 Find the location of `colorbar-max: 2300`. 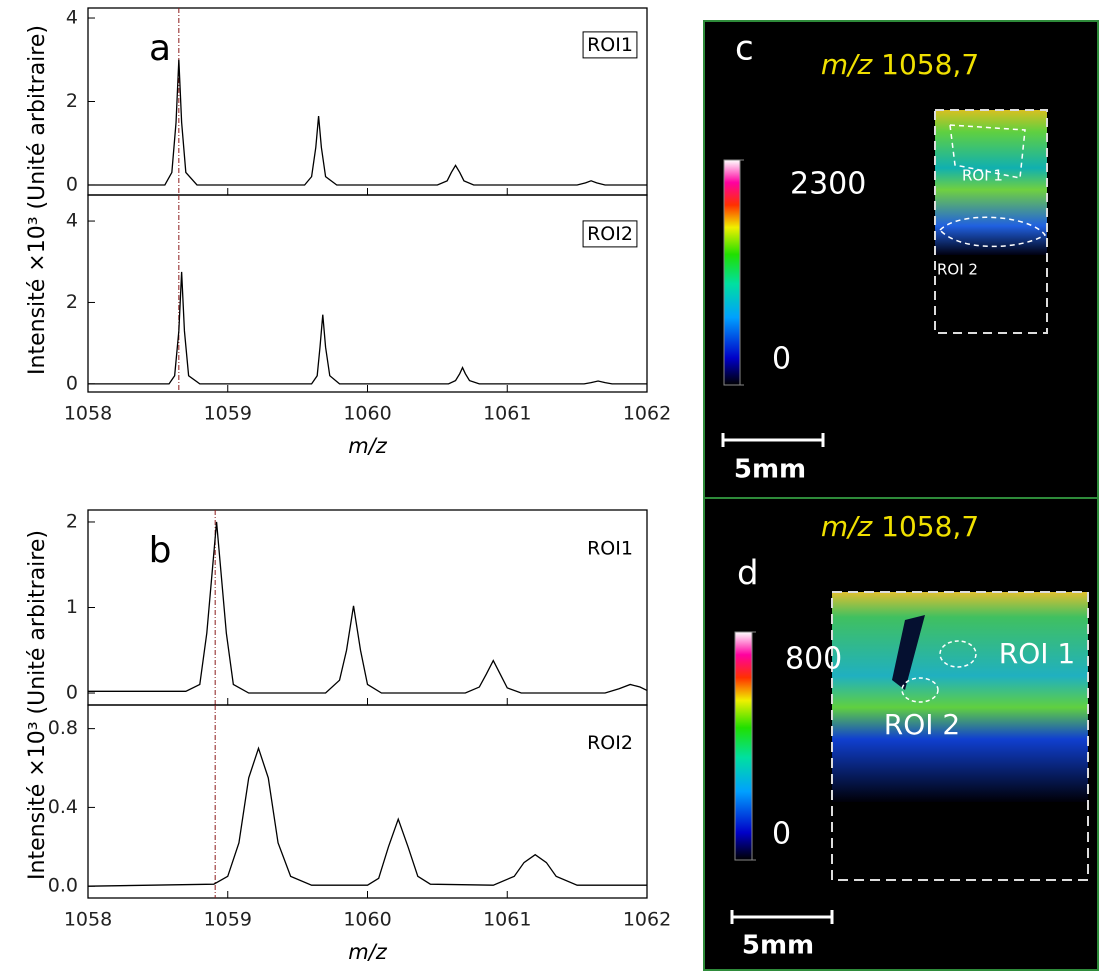

colorbar-max: 2300 is located at coordinates (828, 184).